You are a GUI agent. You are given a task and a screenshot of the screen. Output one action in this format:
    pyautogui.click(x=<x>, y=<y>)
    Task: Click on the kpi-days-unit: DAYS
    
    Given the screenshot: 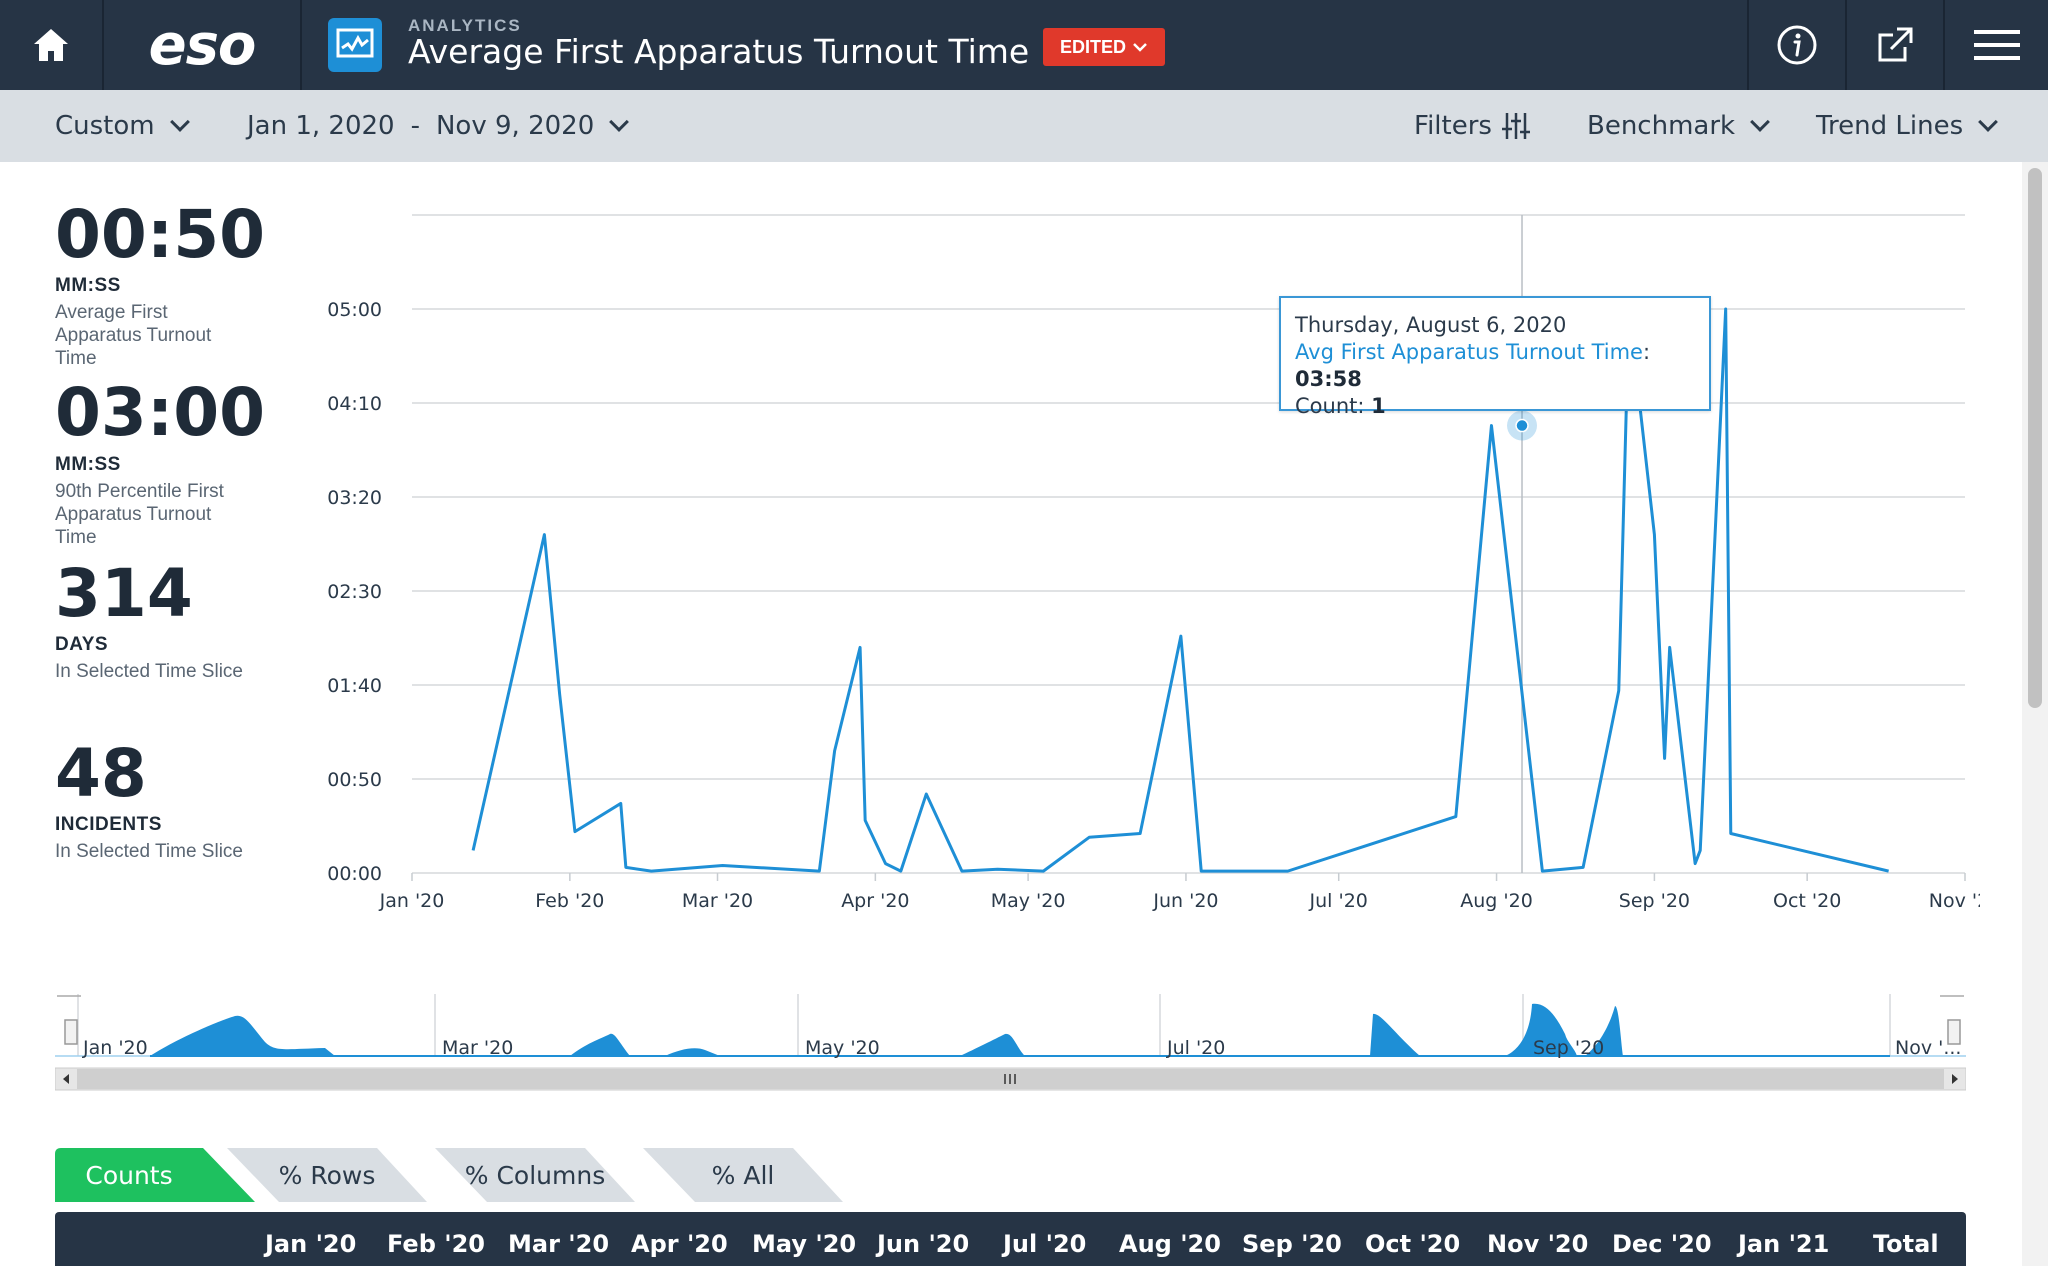 What is the action you would take?
    pyautogui.click(x=82, y=644)
    